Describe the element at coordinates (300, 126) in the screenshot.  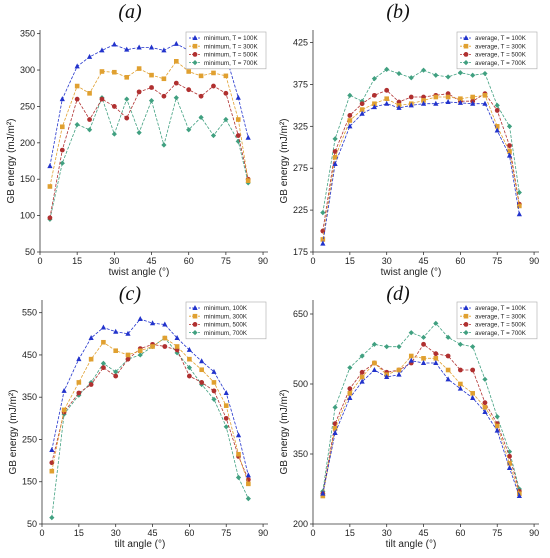
I see `y-tick-label: 325` at that location.